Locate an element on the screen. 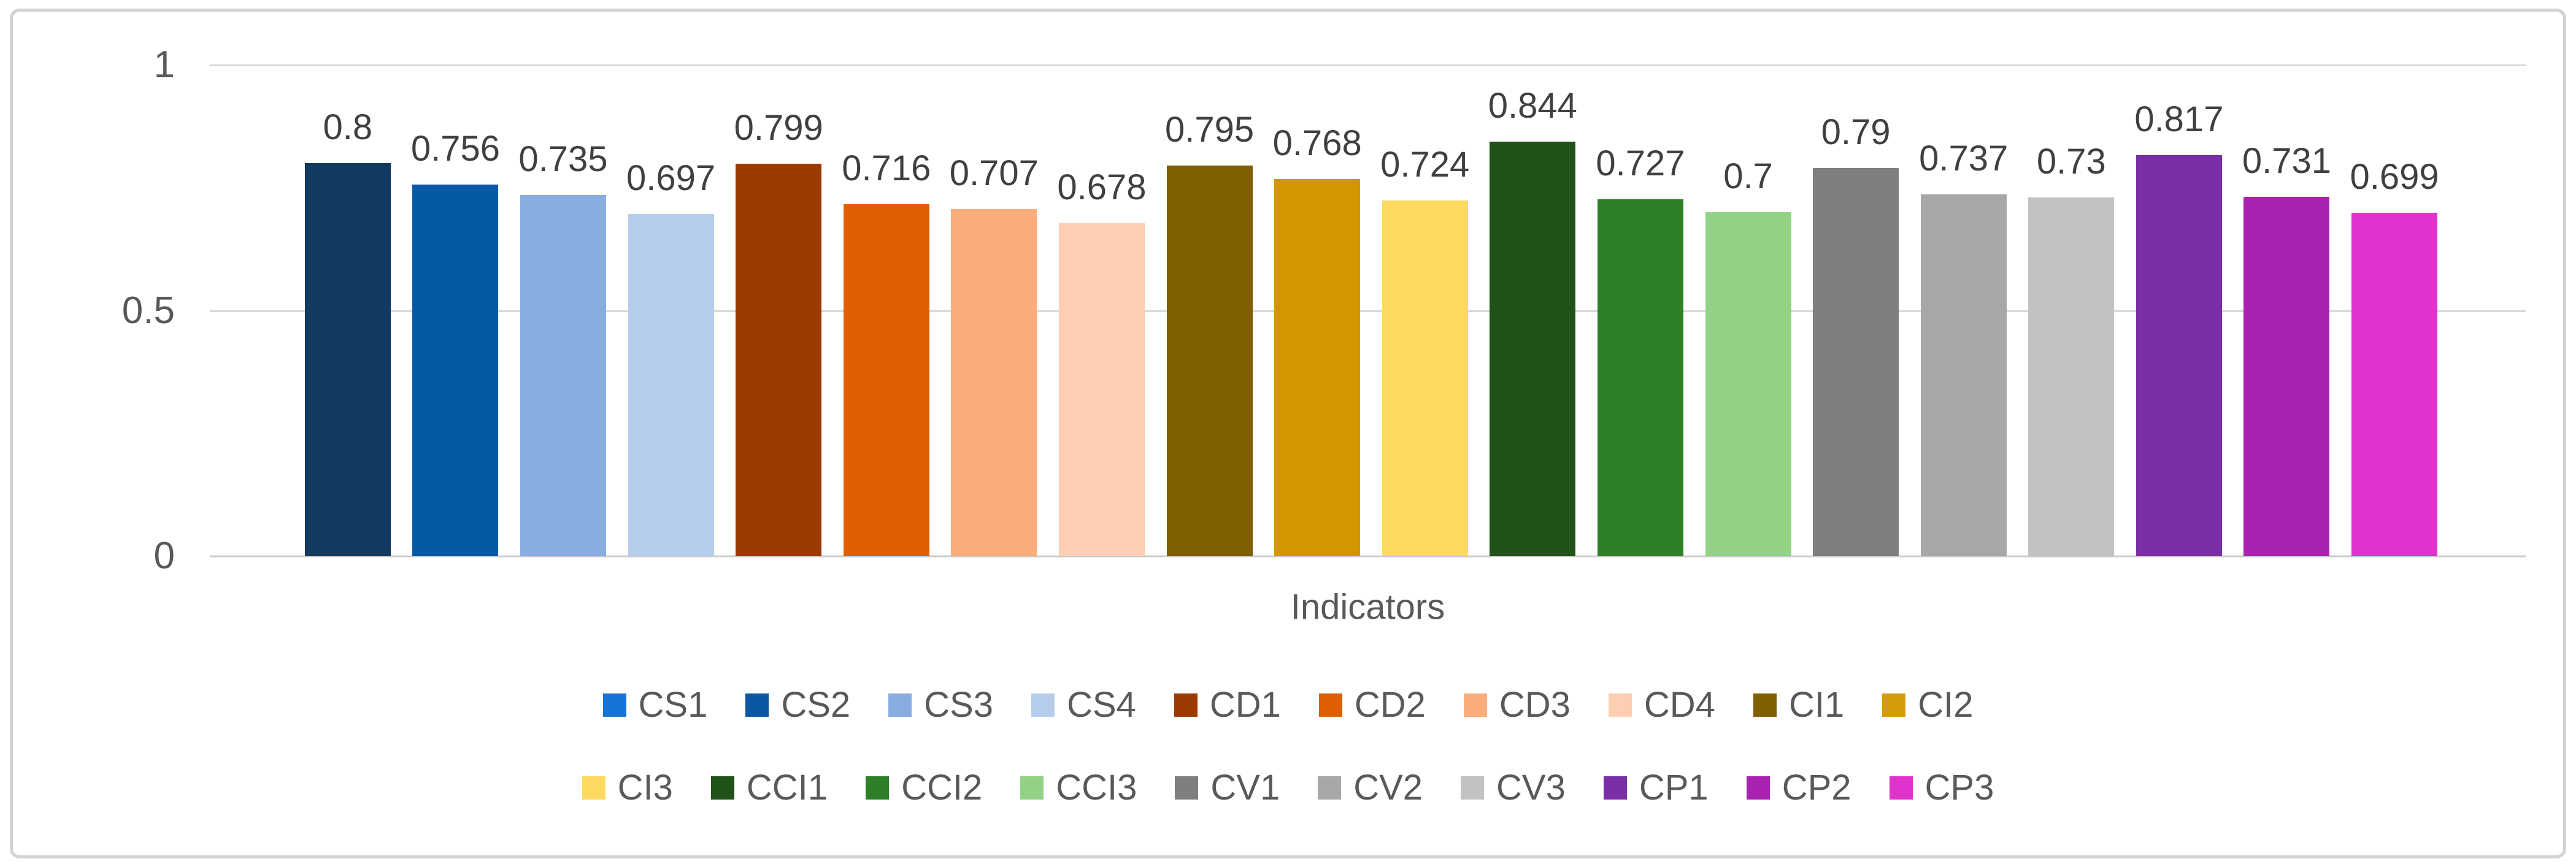 This screenshot has height=867, width=2576. bar-slot-CI3: 0.724 is located at coordinates (1425, 351).